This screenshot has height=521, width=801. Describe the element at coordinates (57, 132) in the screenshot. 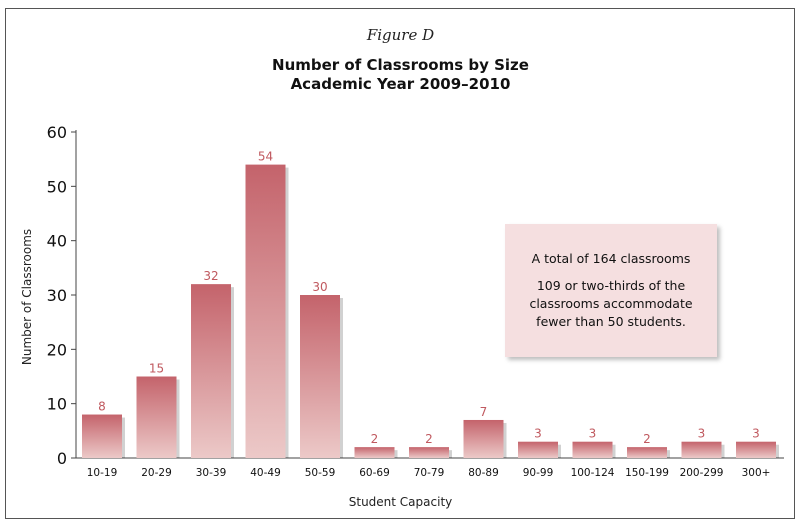

I see `y-tick-label: 60` at that location.